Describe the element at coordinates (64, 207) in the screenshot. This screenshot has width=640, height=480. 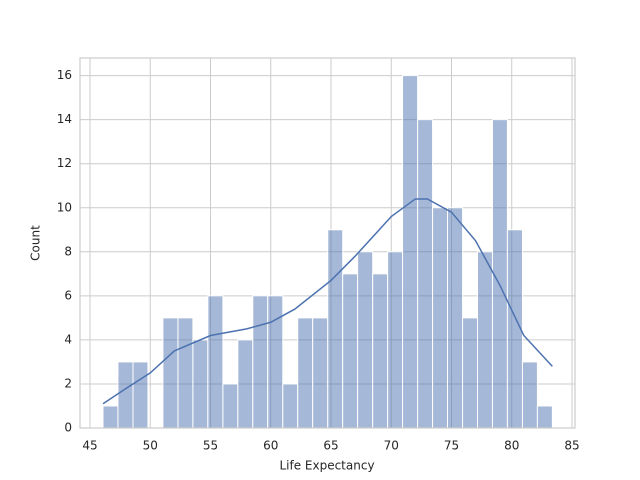
I see `y-tick-label: 10` at that location.